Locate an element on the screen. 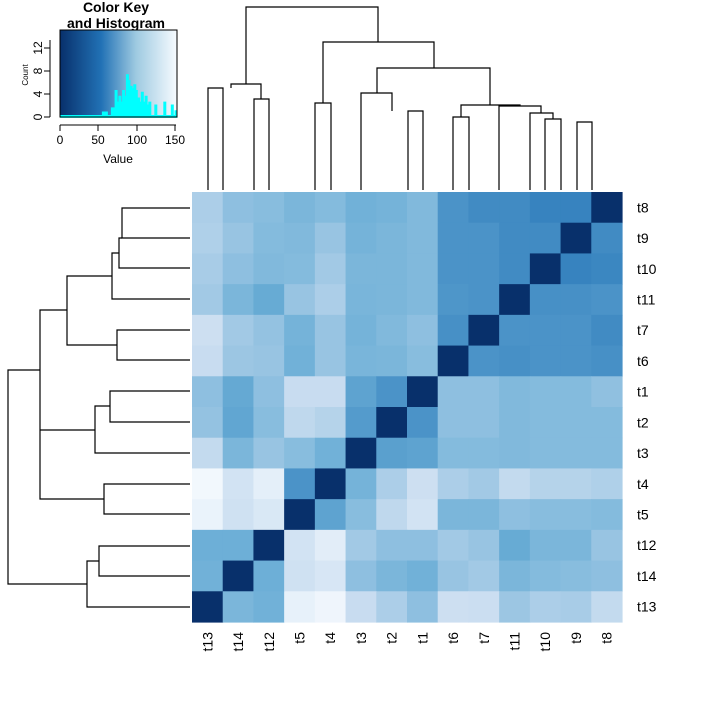  row-labels: t8 t9 t10 t11 t7 t6 t1 t2 t3 t4 t5 t12 t14 t13 is located at coordinates (647, 406).